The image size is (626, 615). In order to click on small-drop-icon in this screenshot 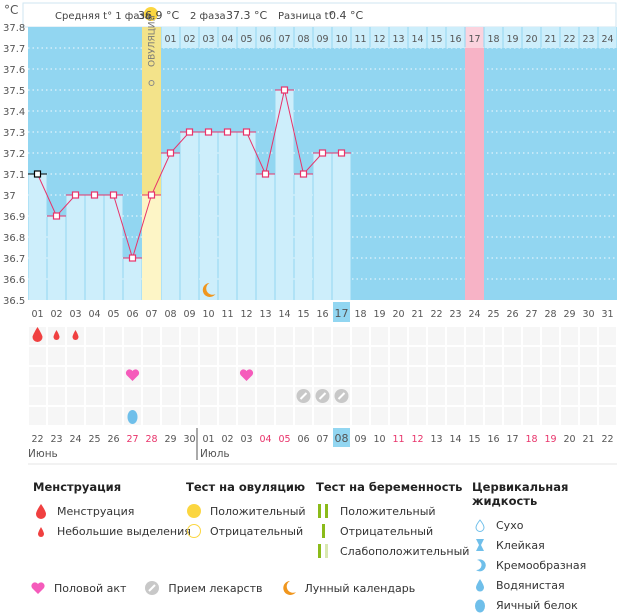, I will do `click(41, 532)`.